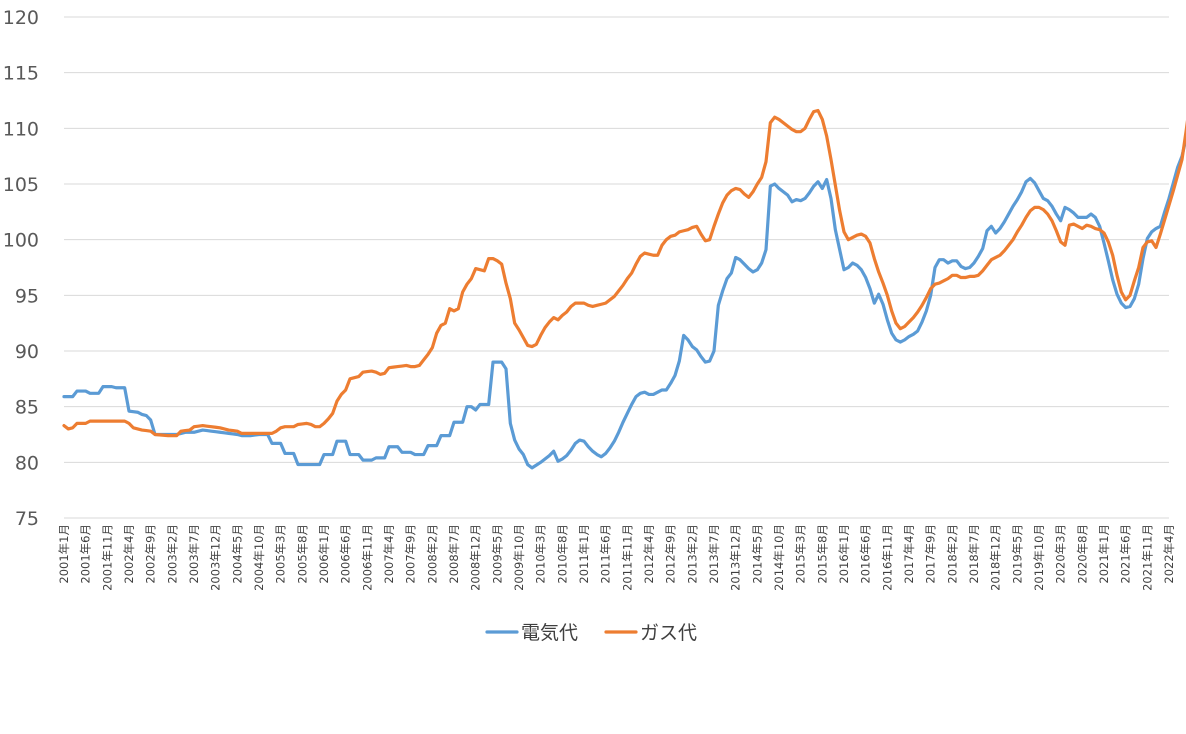  Describe the element at coordinates (1017, 554) in the screenshot. I see `x-tick-label: 2019年5月` at that location.